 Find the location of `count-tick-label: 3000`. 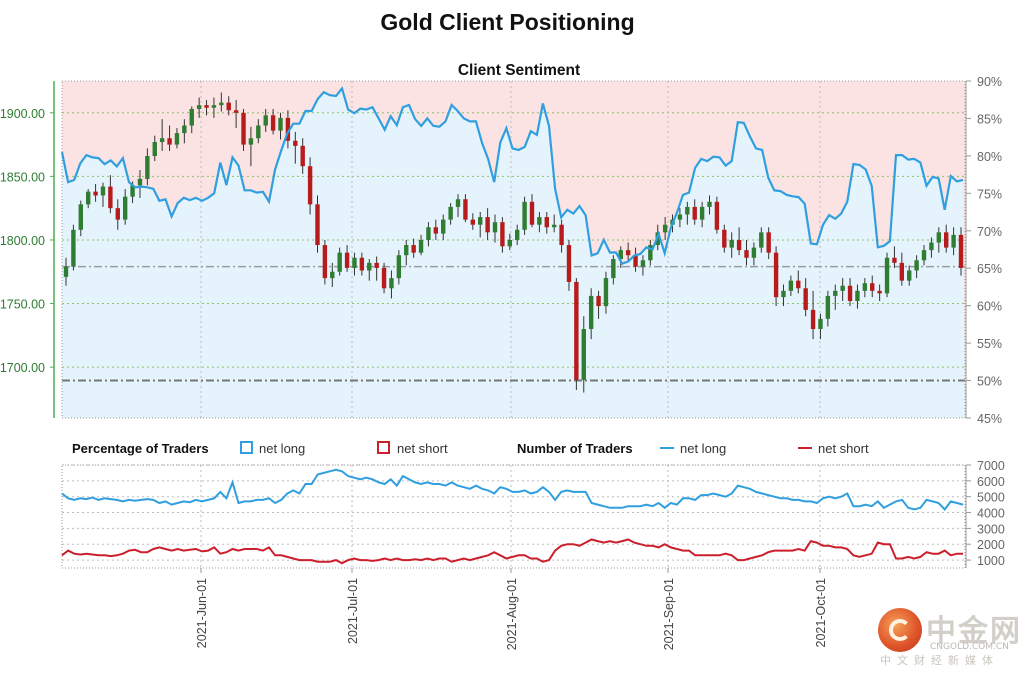

count-tick-label: 3000 is located at coordinates (991, 529).